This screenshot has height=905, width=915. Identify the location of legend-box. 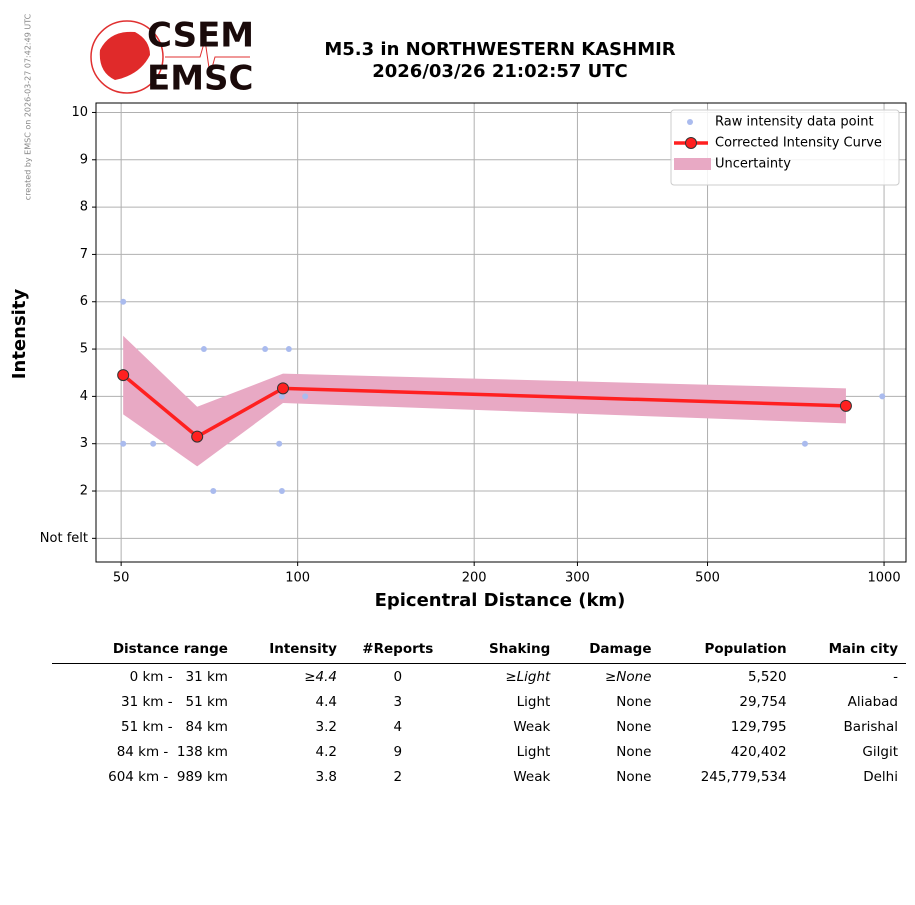
(785, 147).